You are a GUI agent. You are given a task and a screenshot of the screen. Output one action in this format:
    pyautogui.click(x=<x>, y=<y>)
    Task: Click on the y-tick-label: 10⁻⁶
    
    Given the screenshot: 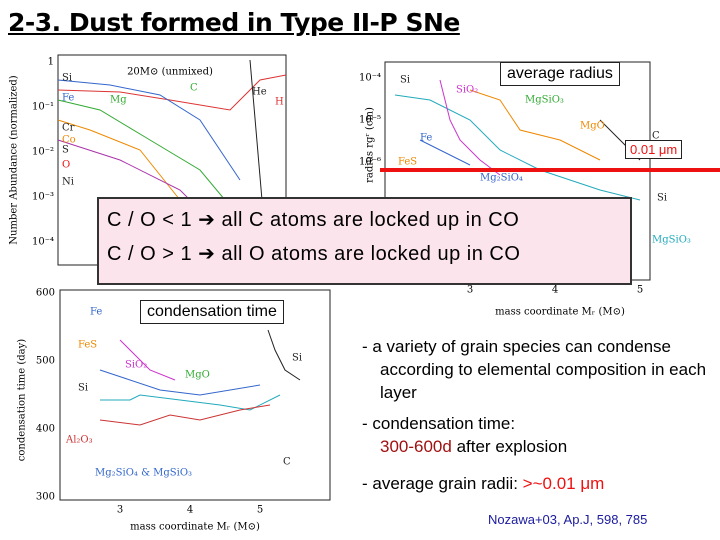 What is the action you would take?
    pyautogui.click(x=370, y=162)
    